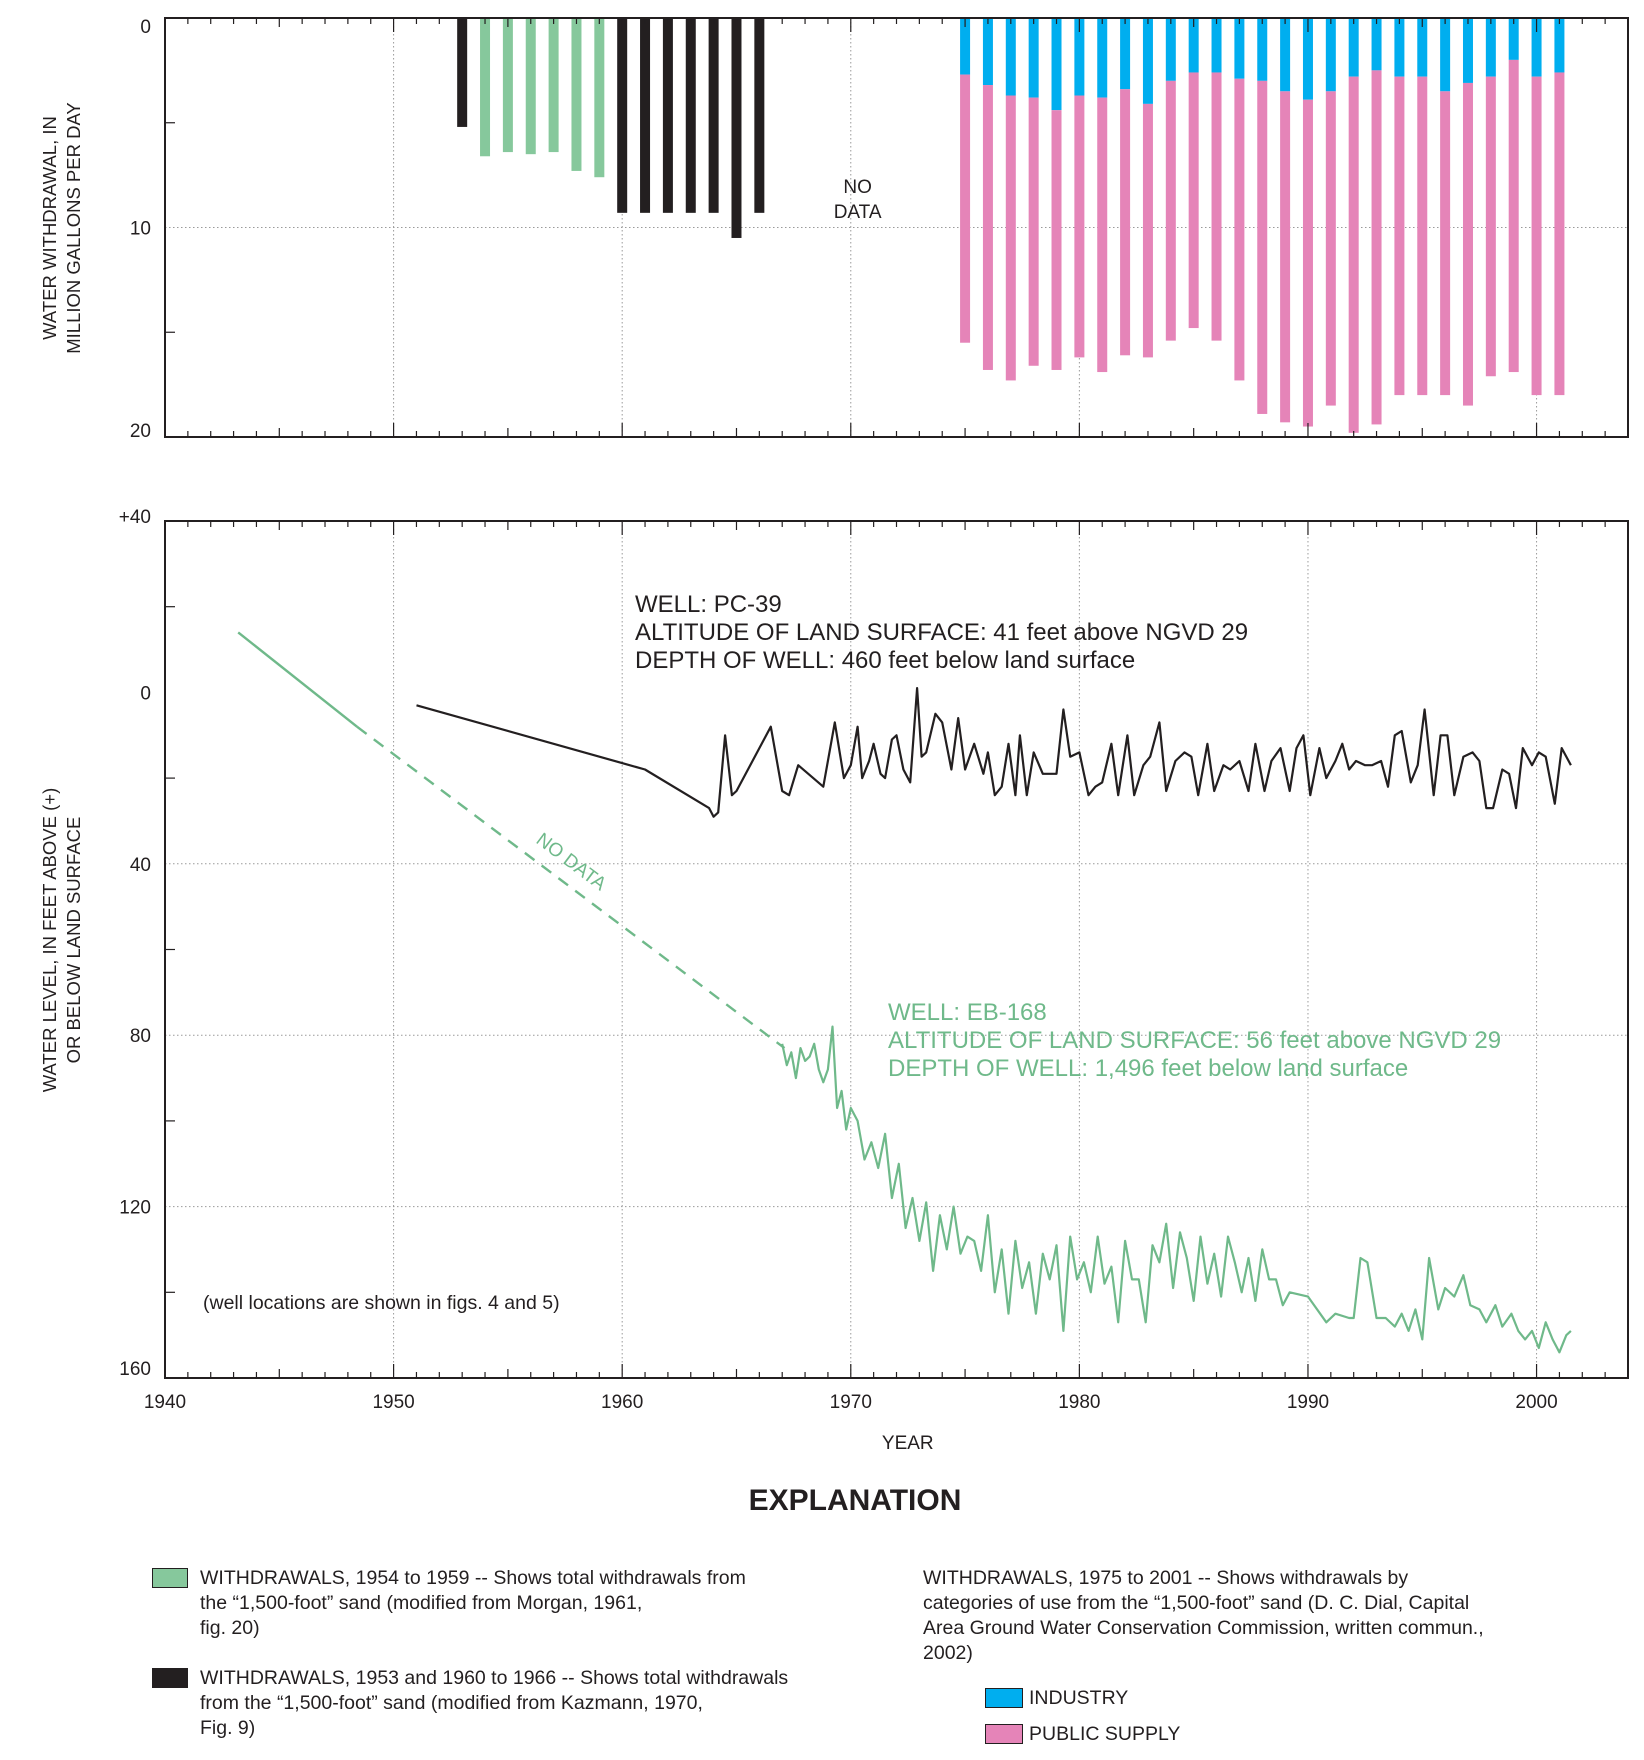 Image resolution: width=1644 pixels, height=1760 pixels. What do you see at coordinates (1079, 1698) in the screenshot?
I see `legend-label-industry: INDUSTRY` at bounding box center [1079, 1698].